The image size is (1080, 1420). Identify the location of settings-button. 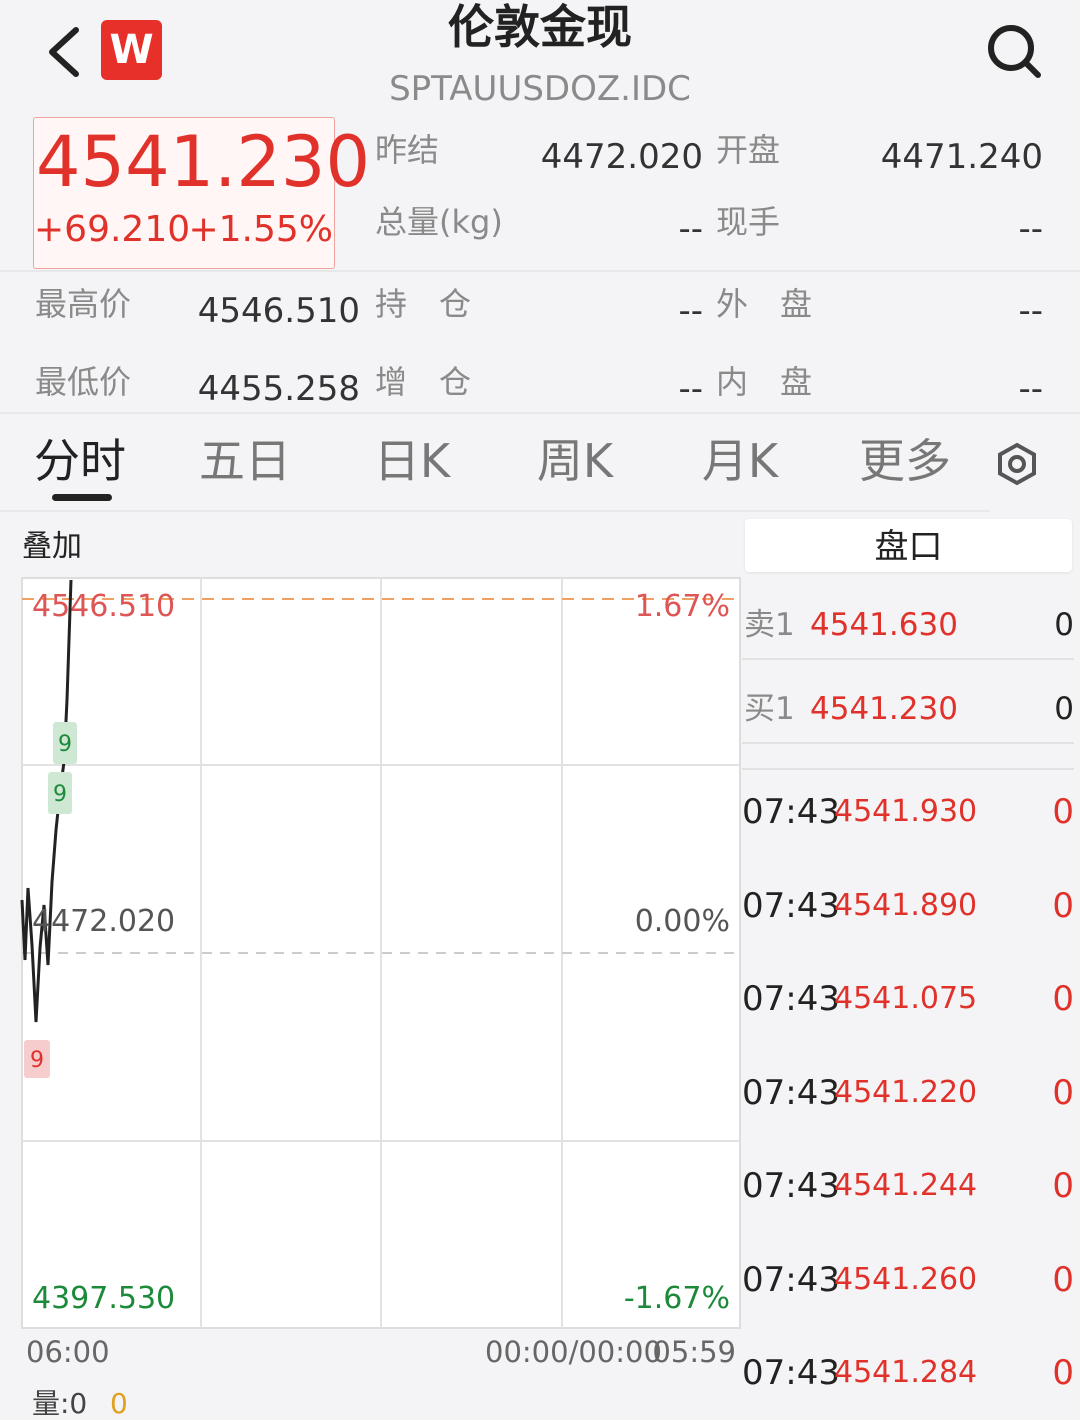
(1017, 464).